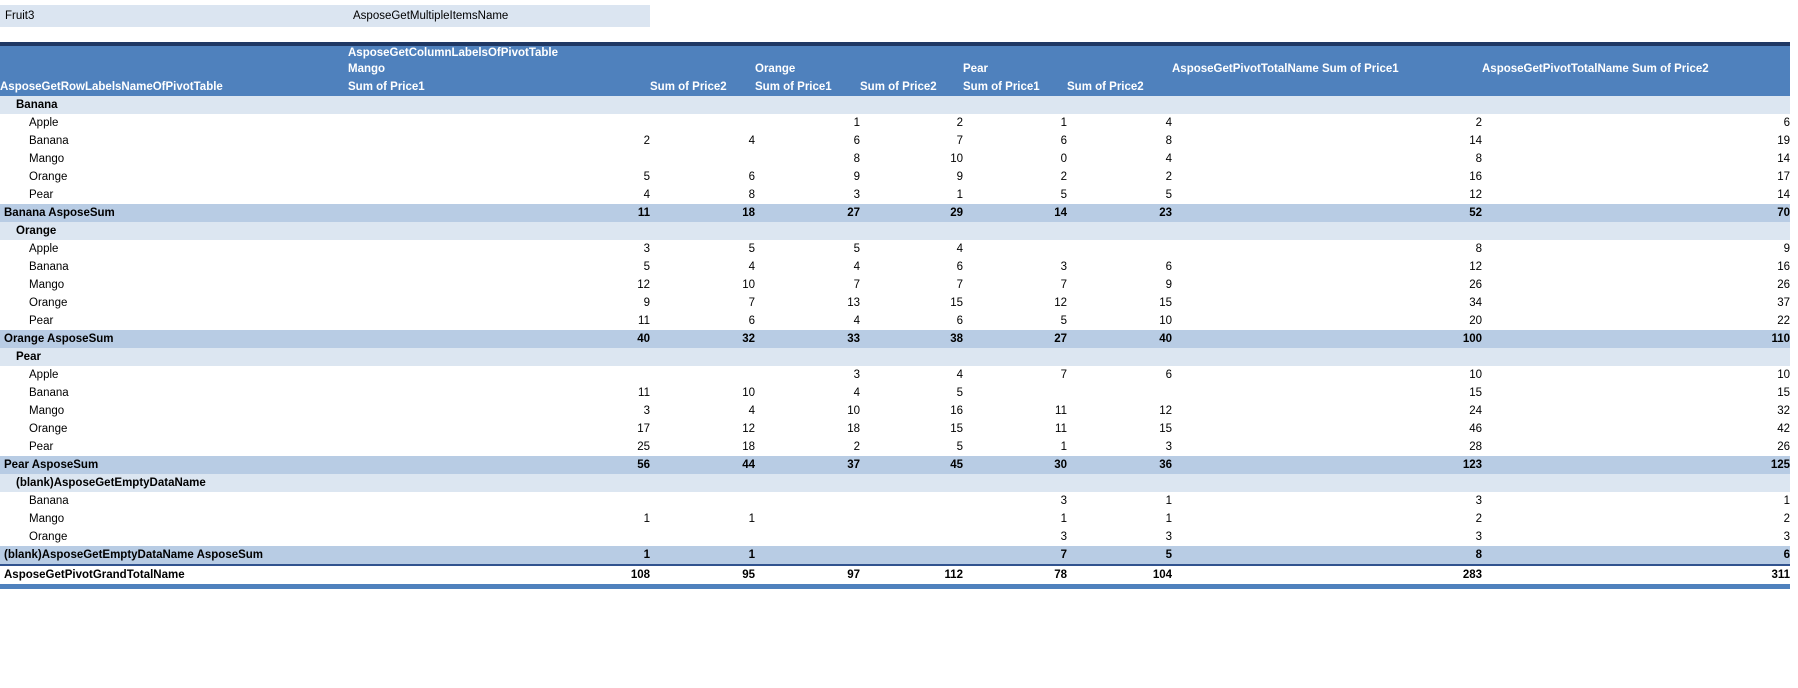 The height and width of the screenshot is (688, 1798). I want to click on value-cell: 13, so click(853, 303).